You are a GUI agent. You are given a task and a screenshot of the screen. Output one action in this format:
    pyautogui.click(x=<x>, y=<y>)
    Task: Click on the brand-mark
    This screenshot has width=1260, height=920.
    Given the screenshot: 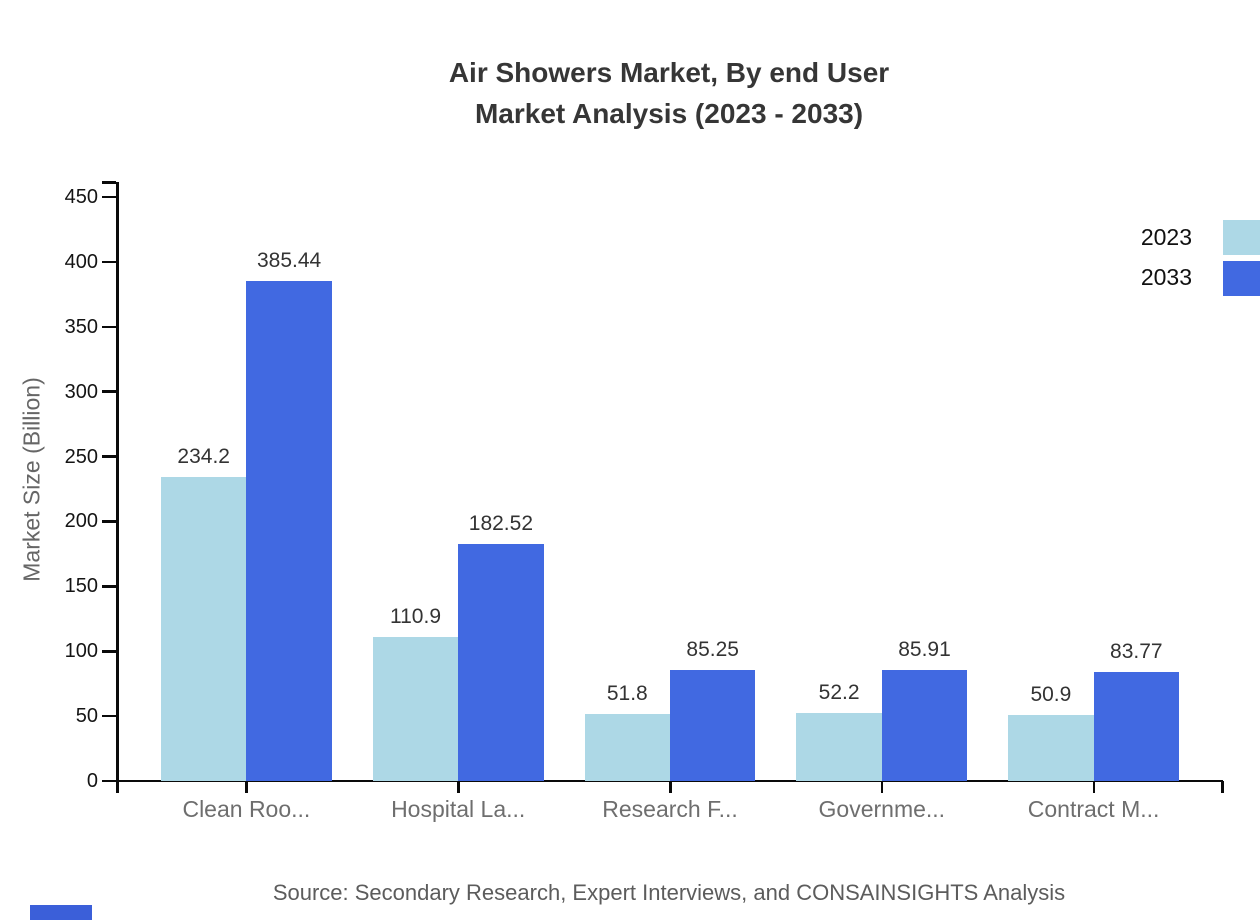 What is the action you would take?
    pyautogui.click(x=61, y=912)
    